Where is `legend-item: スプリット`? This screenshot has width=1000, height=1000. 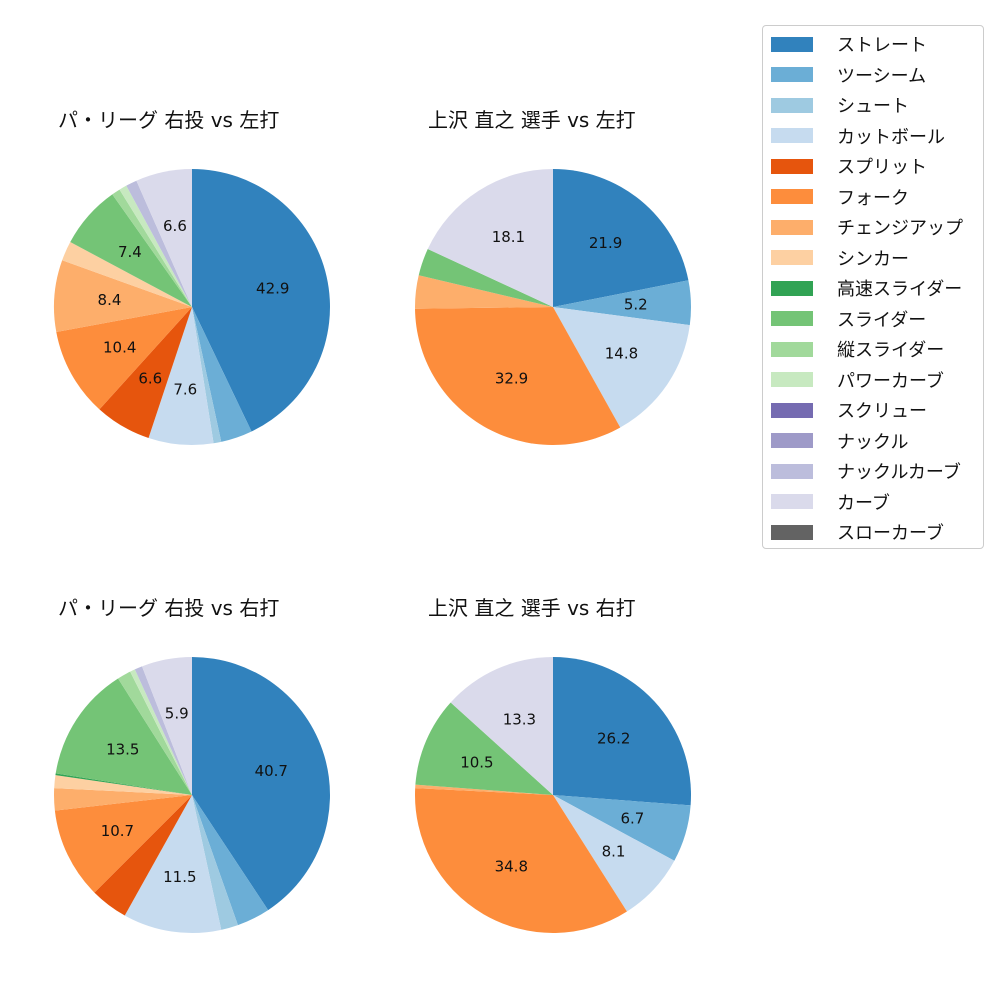
legend-item: スプリット is located at coordinates (849, 166).